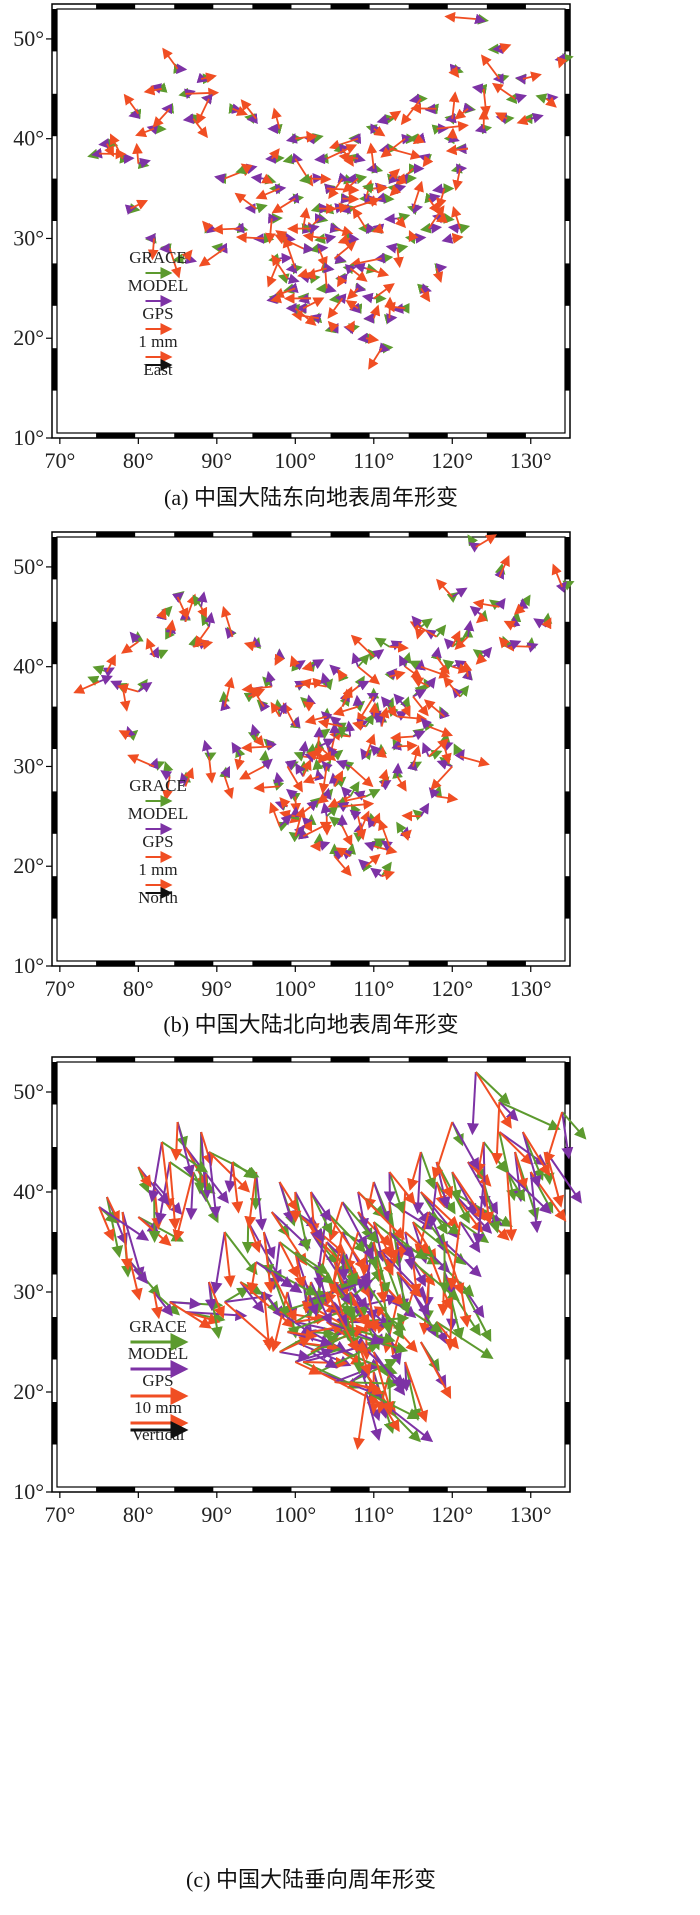 The width and height of the screenshot is (700, 1915). What do you see at coordinates (158, 813) in the screenshot?
I see `panel-b-legend-model: MODEL` at bounding box center [158, 813].